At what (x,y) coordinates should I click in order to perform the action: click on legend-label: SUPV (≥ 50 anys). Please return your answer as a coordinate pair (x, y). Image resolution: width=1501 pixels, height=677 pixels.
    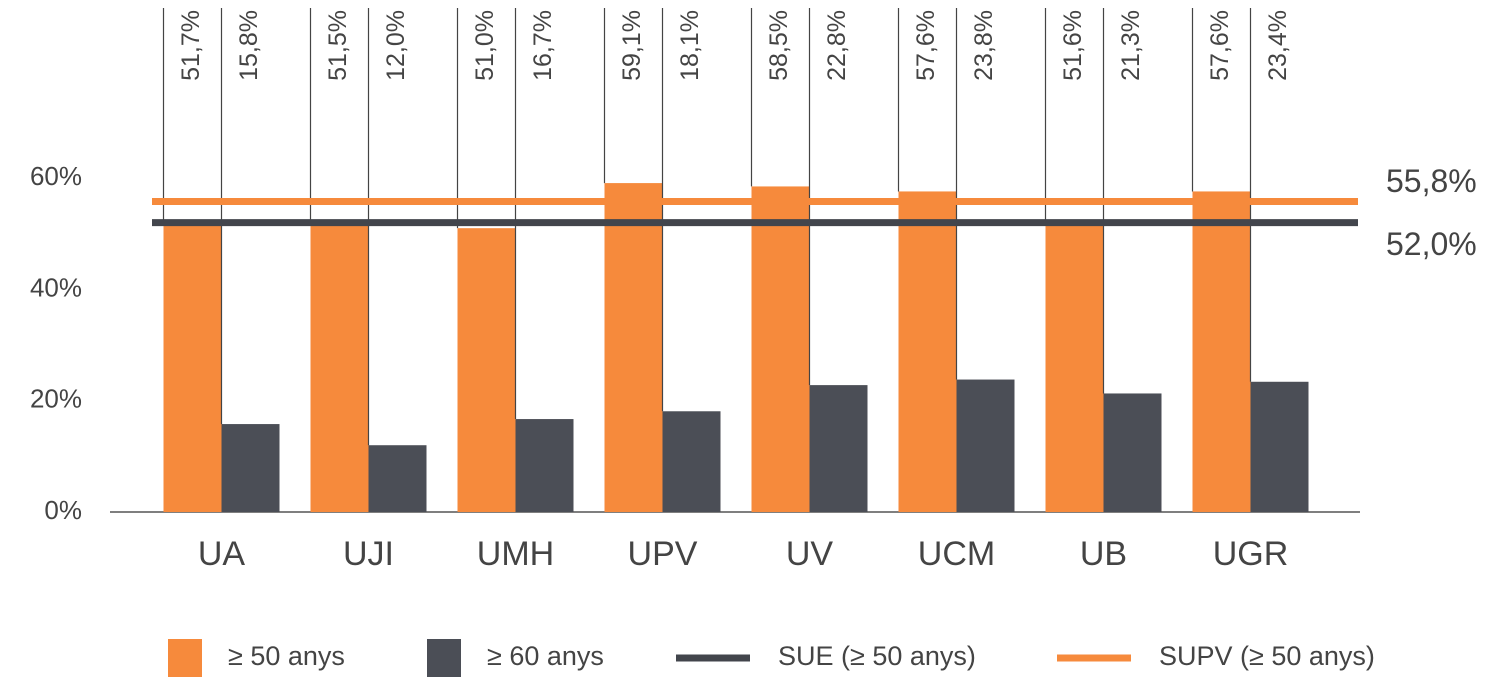
    Looking at the image, I should click on (1267, 656).